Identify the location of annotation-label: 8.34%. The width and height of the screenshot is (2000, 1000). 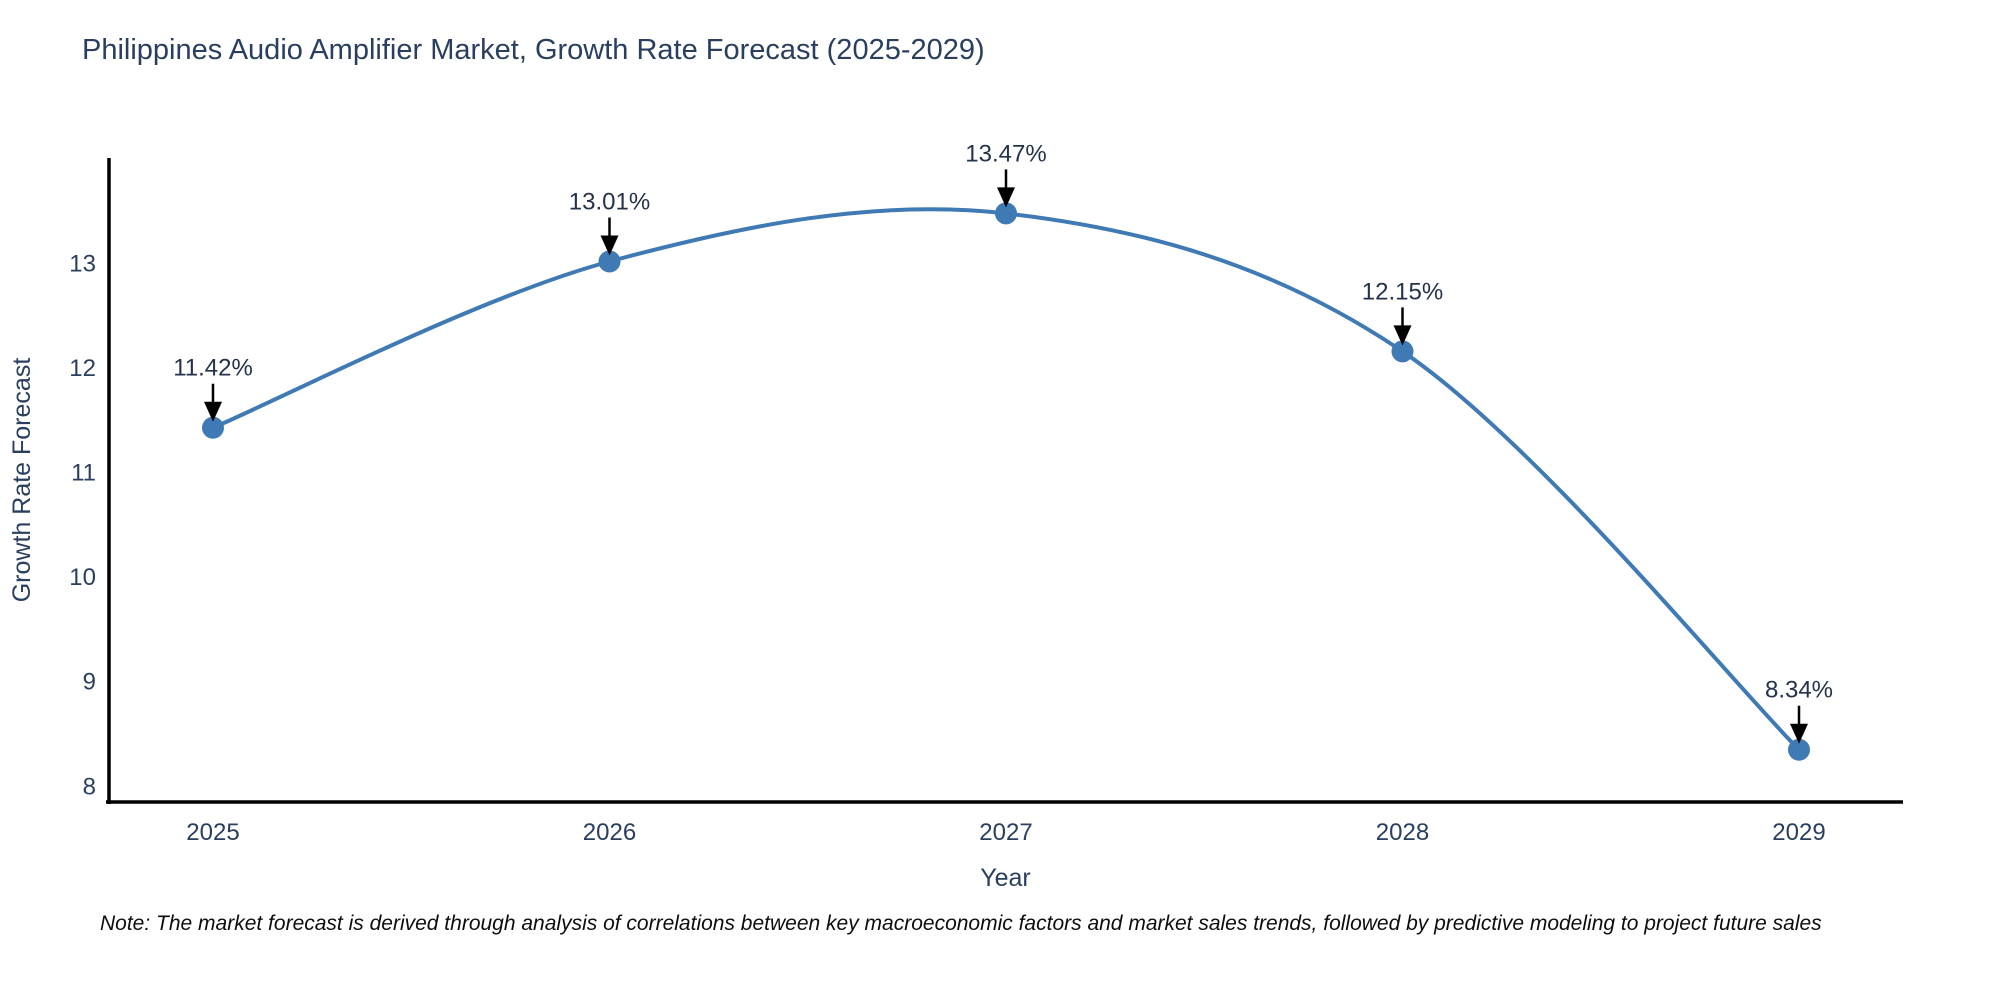
(1799, 690).